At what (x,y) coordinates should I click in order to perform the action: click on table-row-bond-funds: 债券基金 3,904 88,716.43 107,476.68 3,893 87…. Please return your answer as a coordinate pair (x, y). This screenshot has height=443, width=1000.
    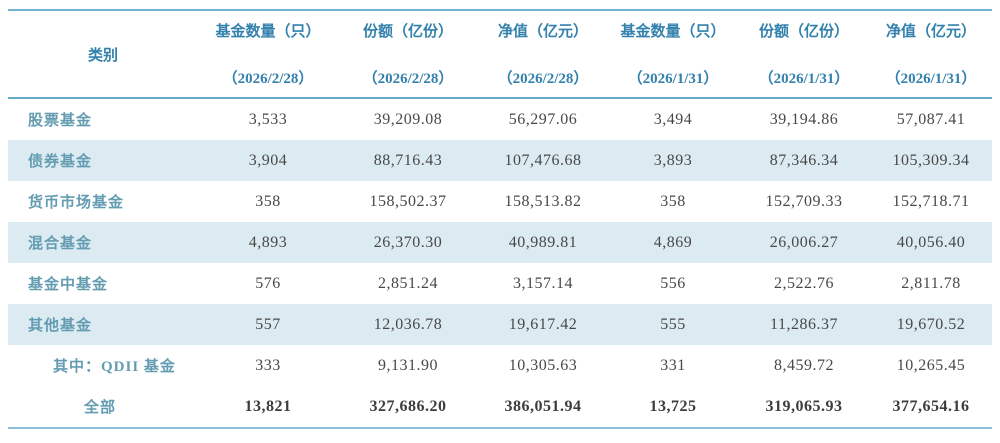
    Looking at the image, I should click on (500, 160).